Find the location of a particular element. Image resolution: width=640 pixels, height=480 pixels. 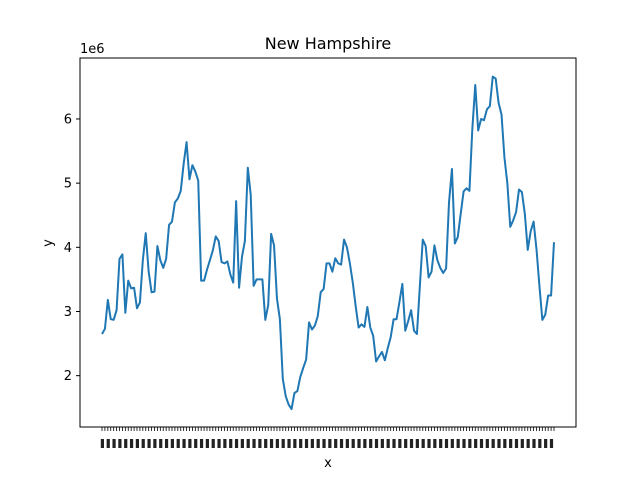

y-scale-label: 1e6 is located at coordinates (92, 49).